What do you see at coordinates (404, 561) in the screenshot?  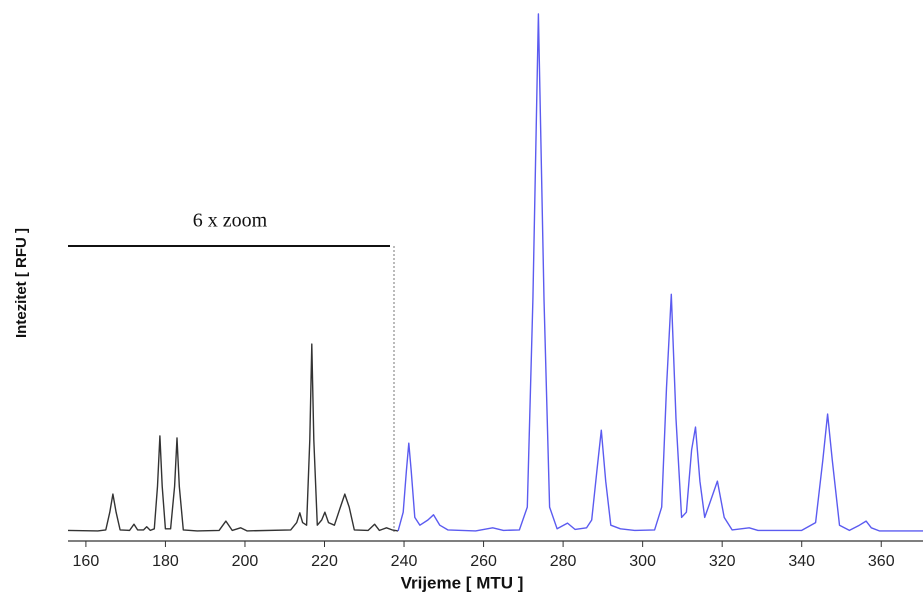 I see `x-tick-label: 240` at bounding box center [404, 561].